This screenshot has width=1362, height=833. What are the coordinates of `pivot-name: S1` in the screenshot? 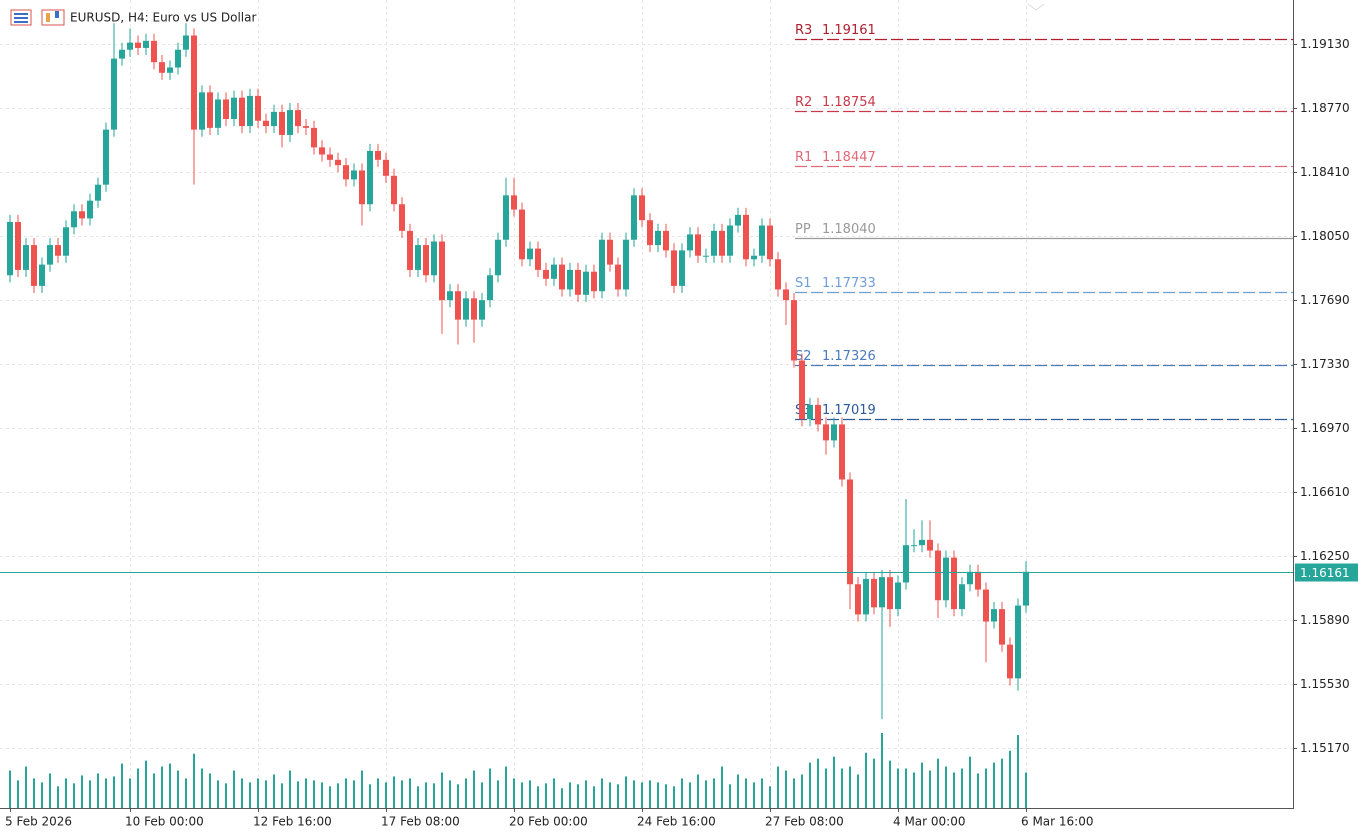 It's located at (803, 283).